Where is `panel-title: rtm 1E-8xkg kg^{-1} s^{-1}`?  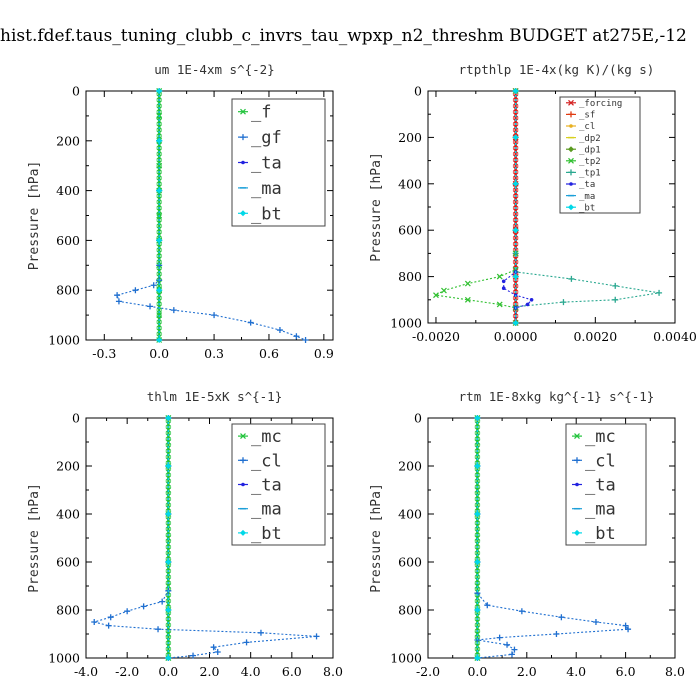
panel-title: rtm 1E-8xkg kg^{-1} s^{-1} is located at coordinates (557, 396).